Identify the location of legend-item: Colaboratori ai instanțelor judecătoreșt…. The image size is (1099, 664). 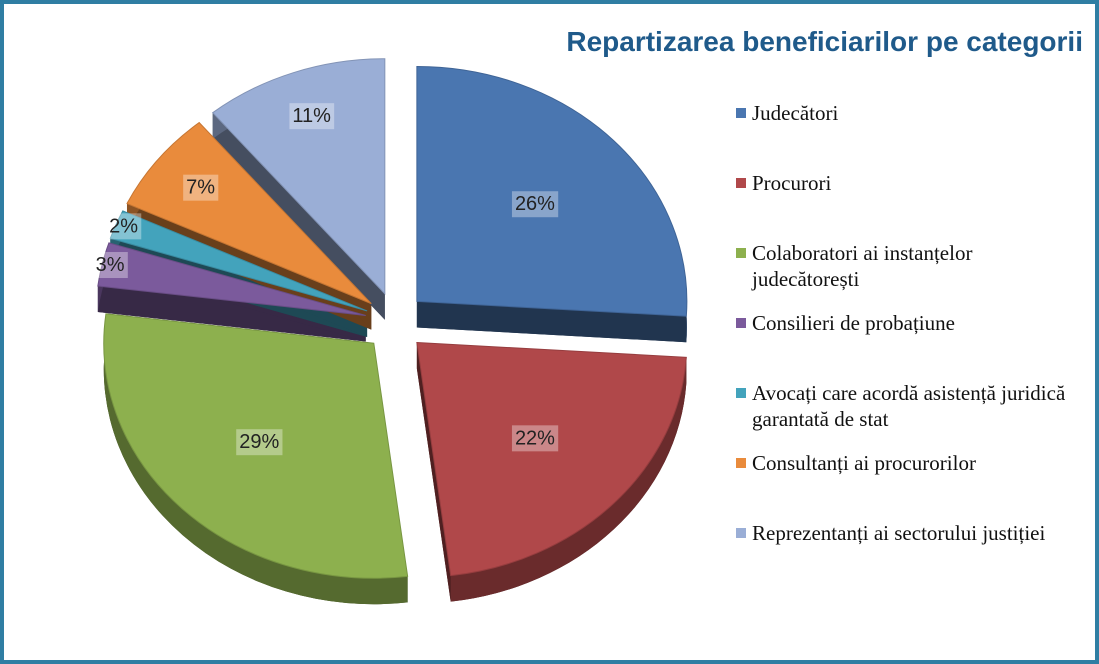
(906, 275).